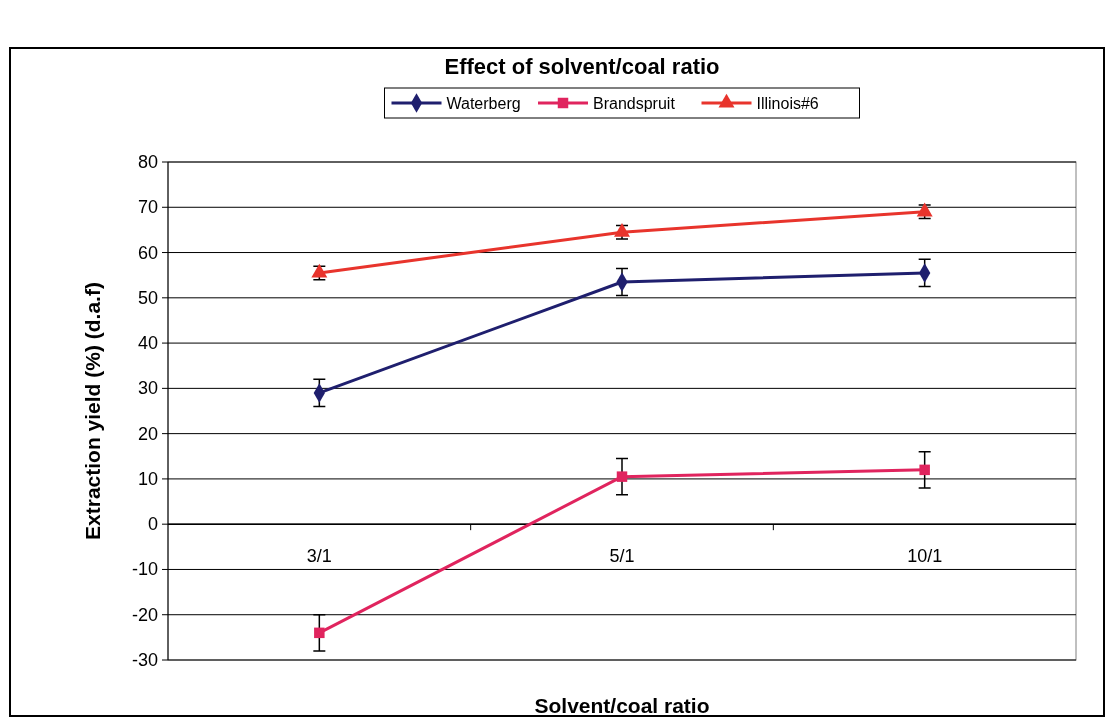  Describe the element at coordinates (147, 297) in the screenshot. I see `y-tick-label: 50` at that location.